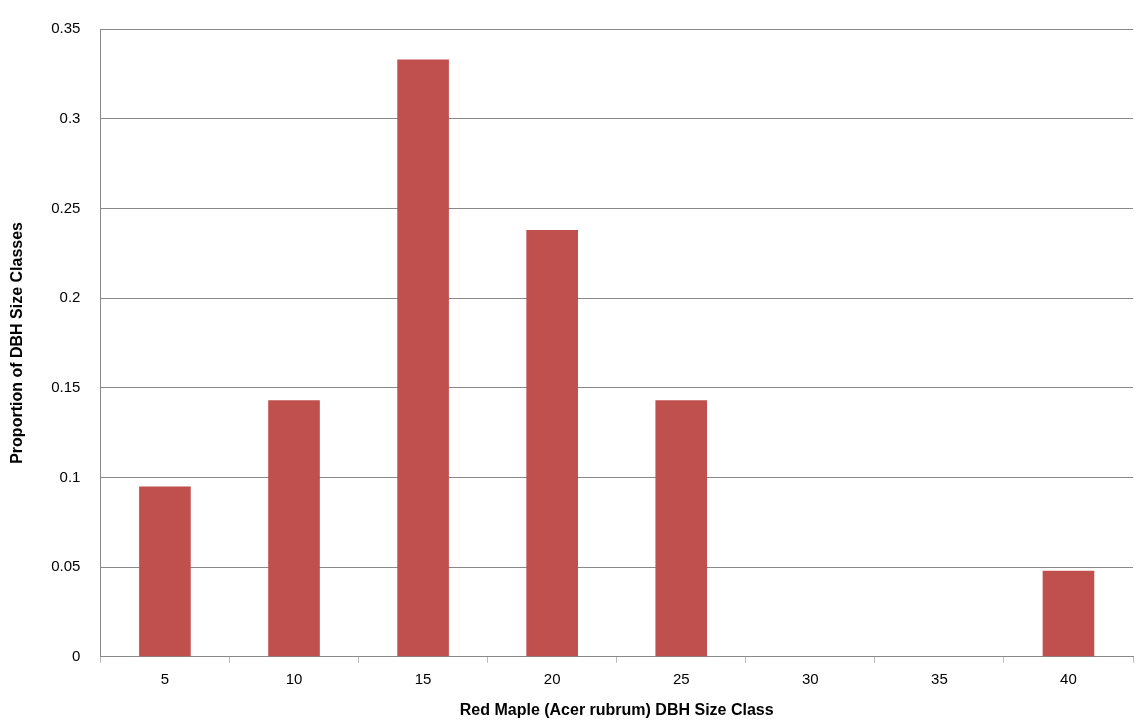  Describe the element at coordinates (70, 476) in the screenshot. I see `y-tick-label: 0.1` at that location.